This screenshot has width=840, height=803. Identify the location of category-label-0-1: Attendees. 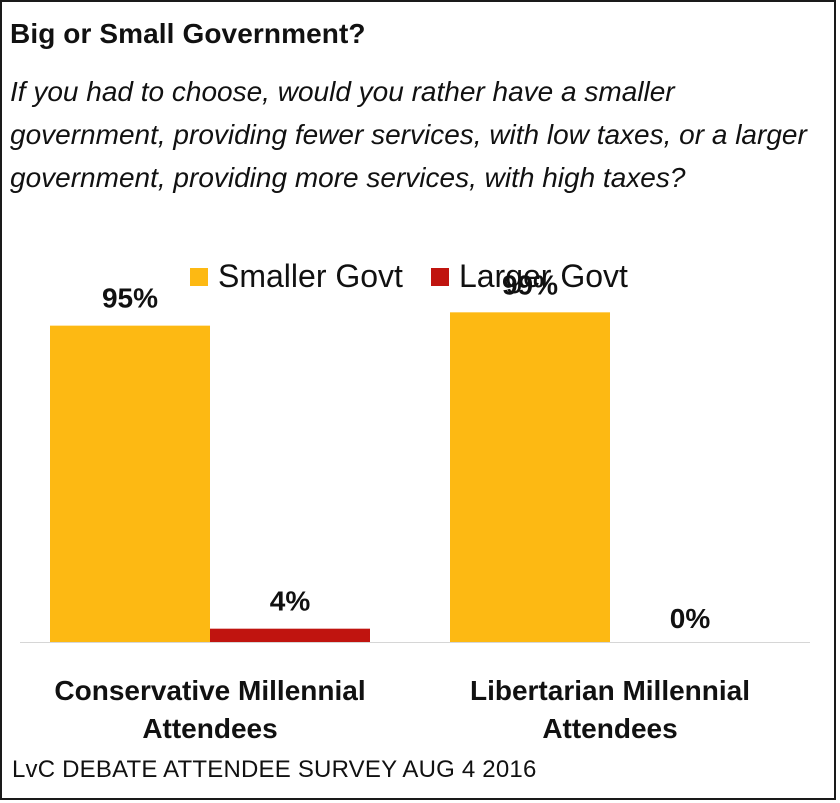
(209, 728).